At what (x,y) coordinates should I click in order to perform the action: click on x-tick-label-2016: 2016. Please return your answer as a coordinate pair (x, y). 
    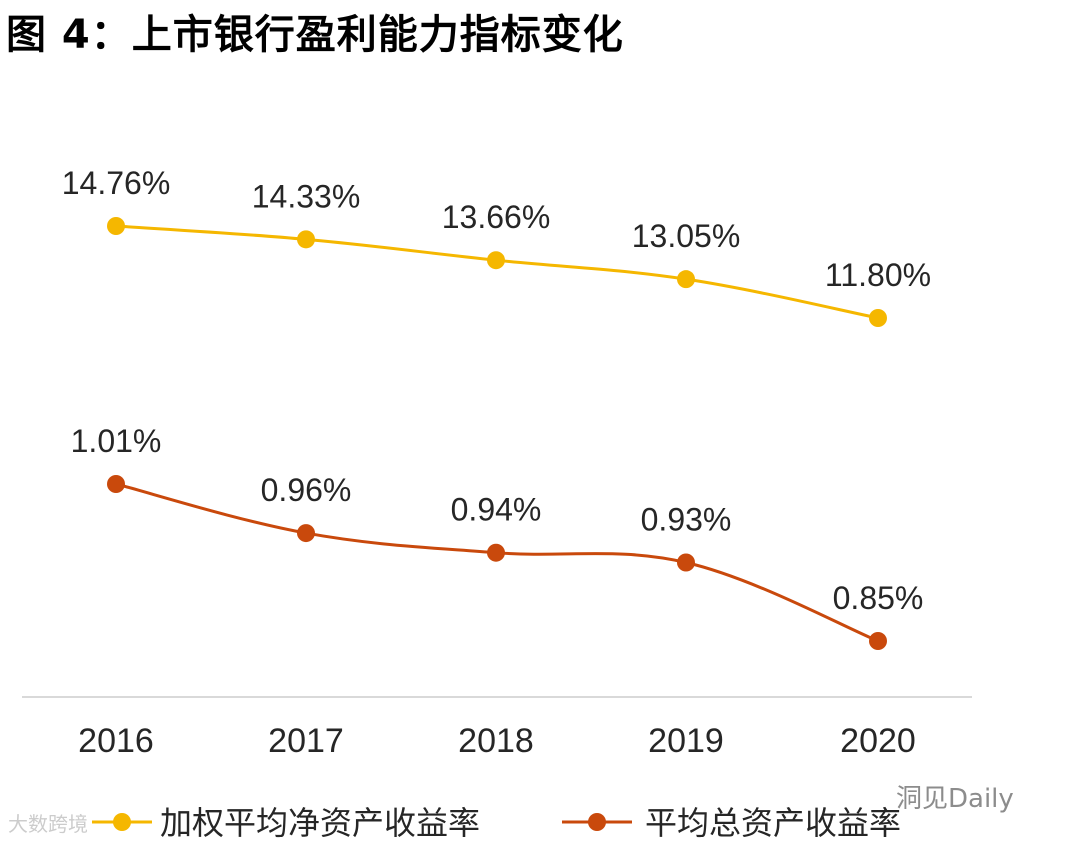
    Looking at the image, I should click on (116, 741).